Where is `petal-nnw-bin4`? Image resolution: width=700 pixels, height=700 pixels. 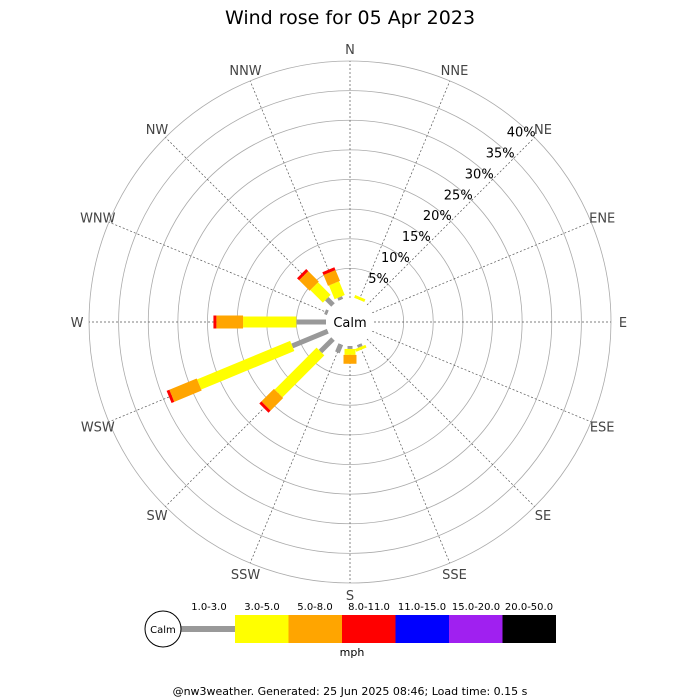
petal-nnw-bin4 is located at coordinates (329, 271).